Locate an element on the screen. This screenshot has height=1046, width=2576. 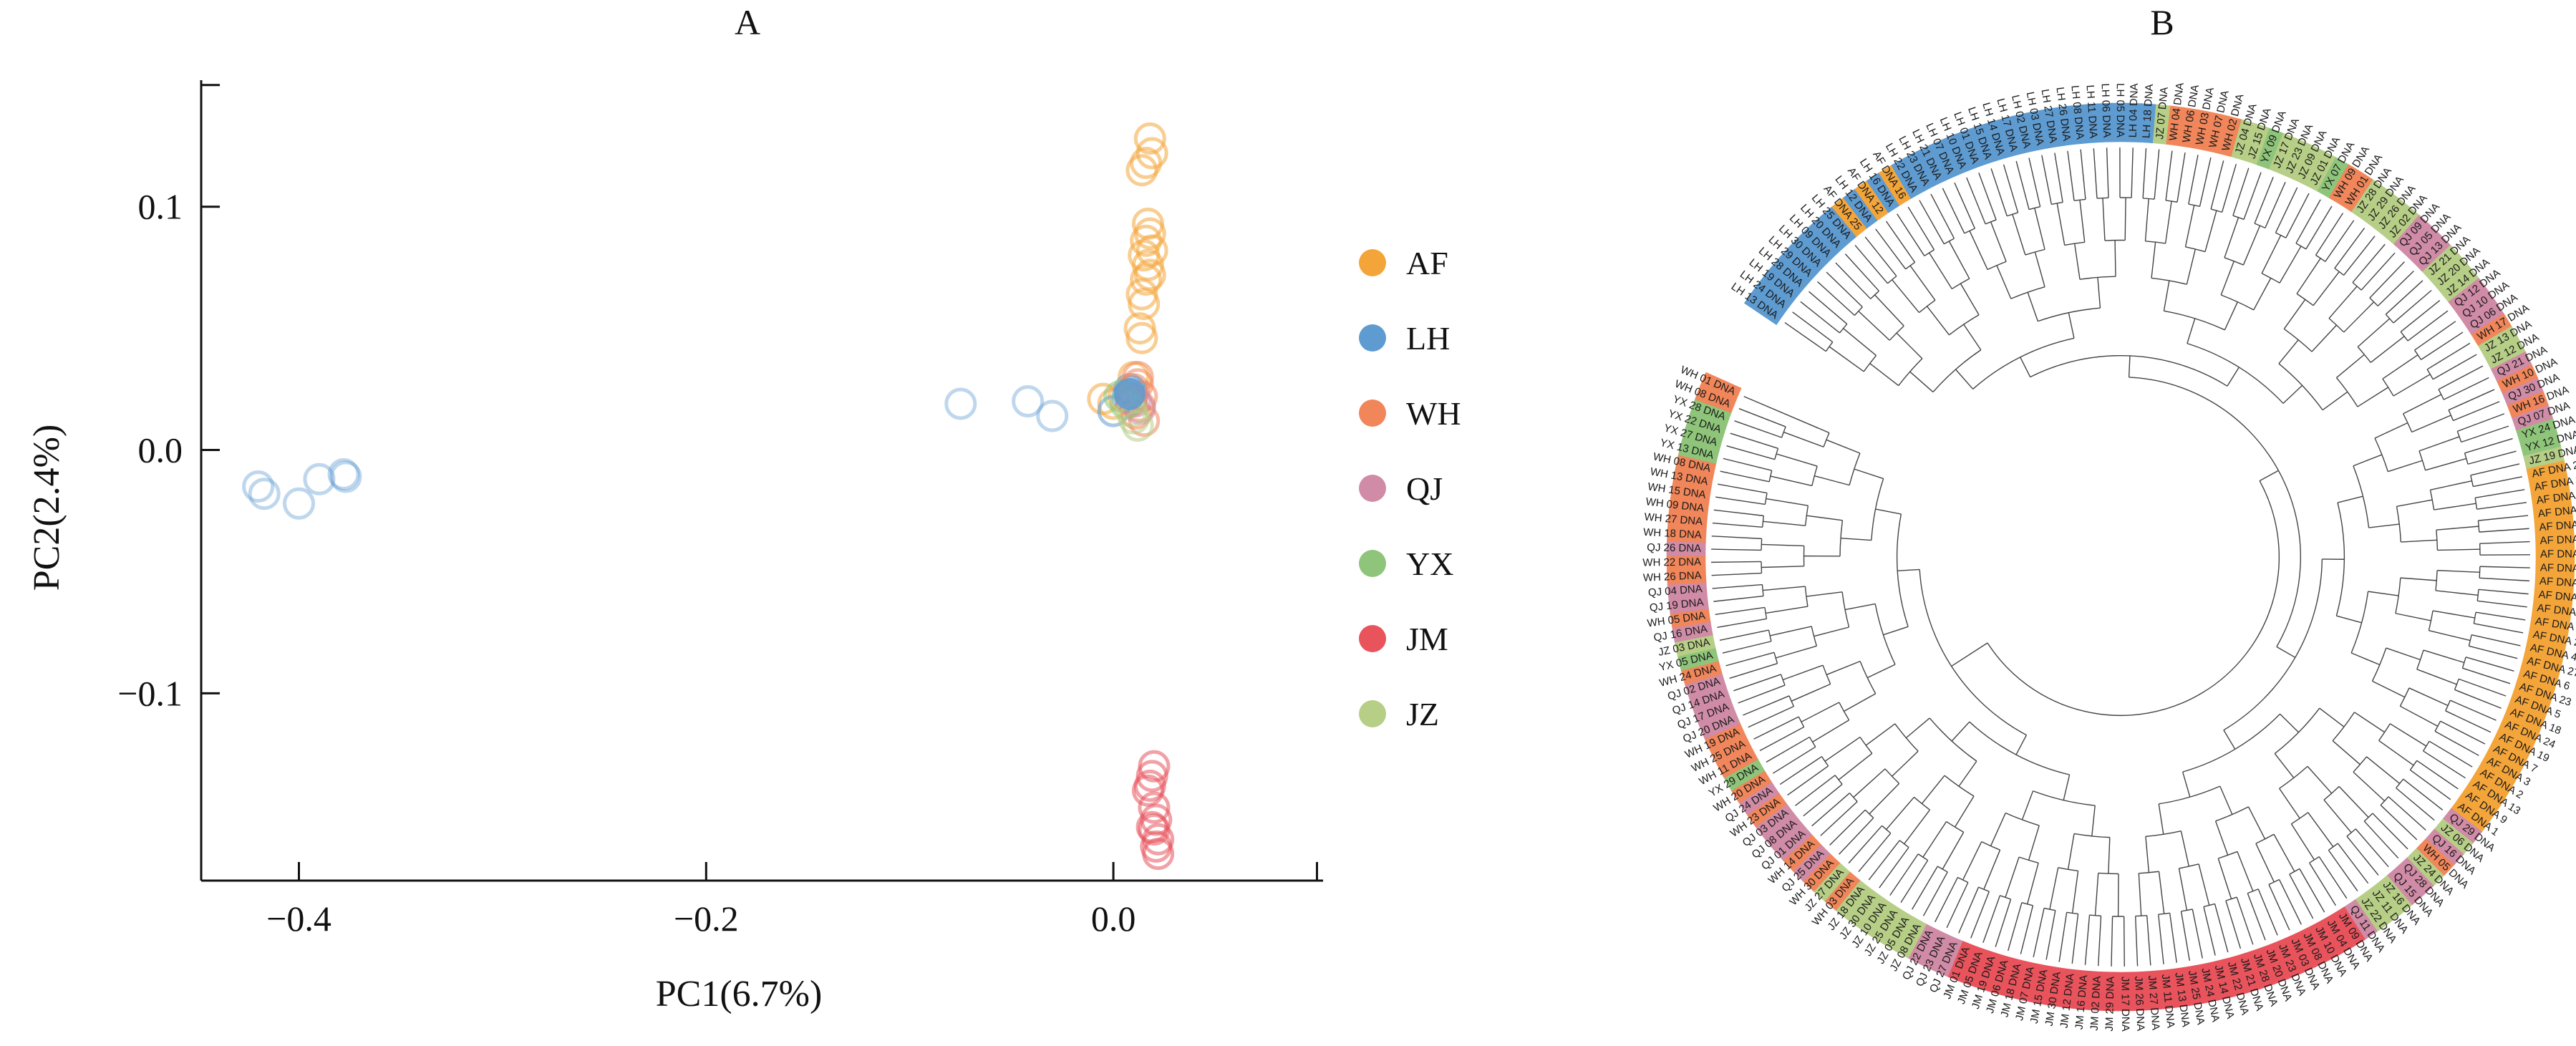
y-axis-label: PC2(2.4%) is located at coordinates (46, 508).